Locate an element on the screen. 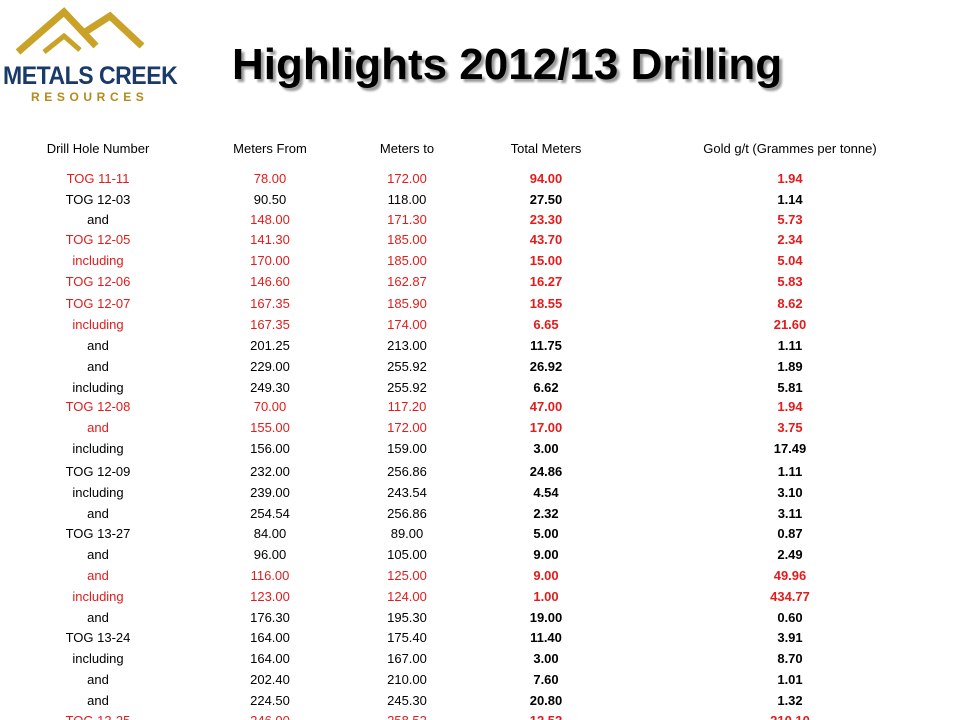  gold-grade-cell: 8.70 is located at coordinates (790, 658).